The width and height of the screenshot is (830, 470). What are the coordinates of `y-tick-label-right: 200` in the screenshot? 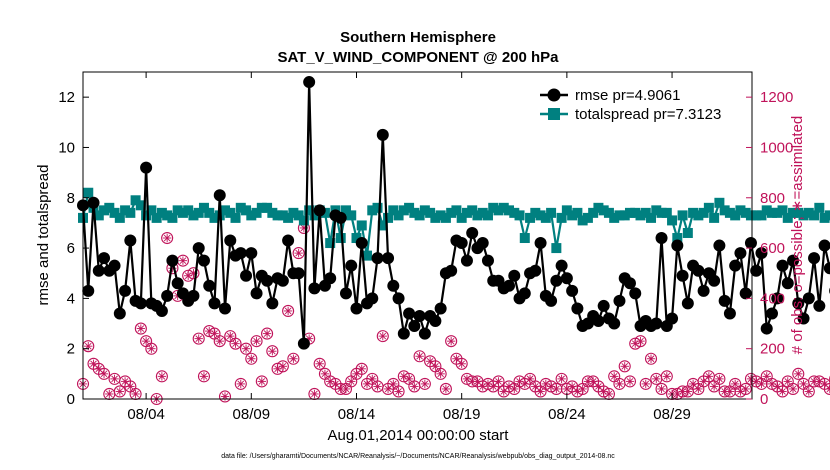 It's located at (772, 349).